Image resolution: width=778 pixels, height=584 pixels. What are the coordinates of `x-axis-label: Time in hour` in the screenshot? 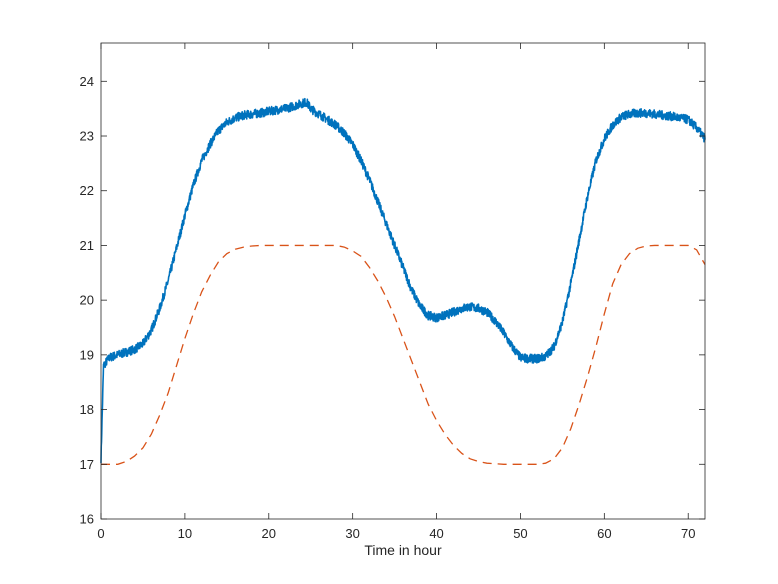 It's located at (403, 550).